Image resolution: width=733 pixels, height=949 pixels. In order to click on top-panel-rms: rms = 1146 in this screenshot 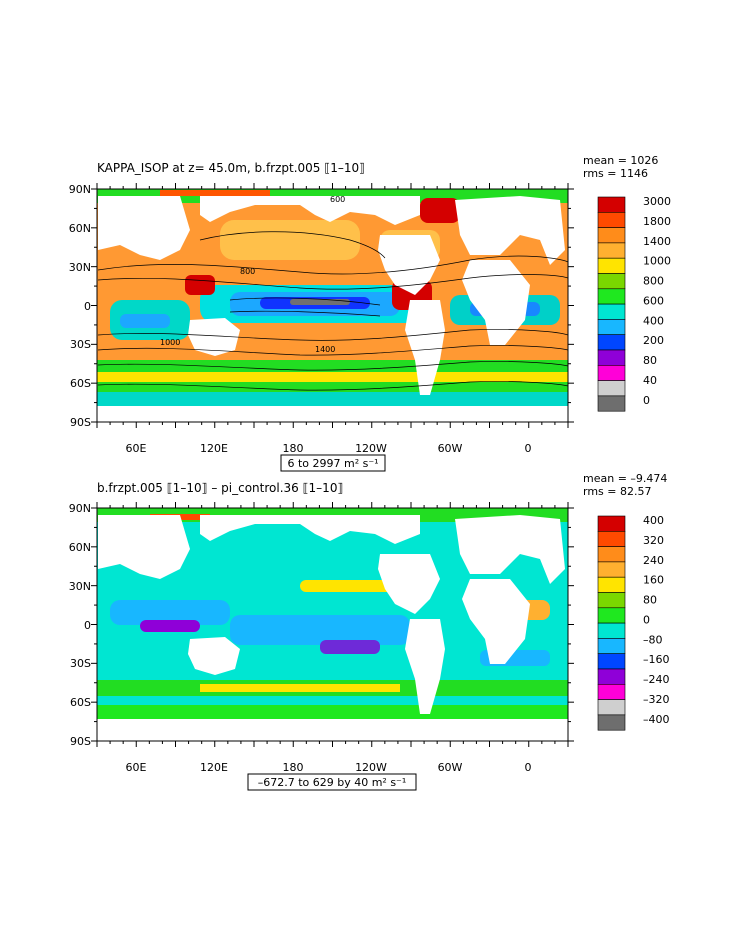, I will do `click(615, 173)`.